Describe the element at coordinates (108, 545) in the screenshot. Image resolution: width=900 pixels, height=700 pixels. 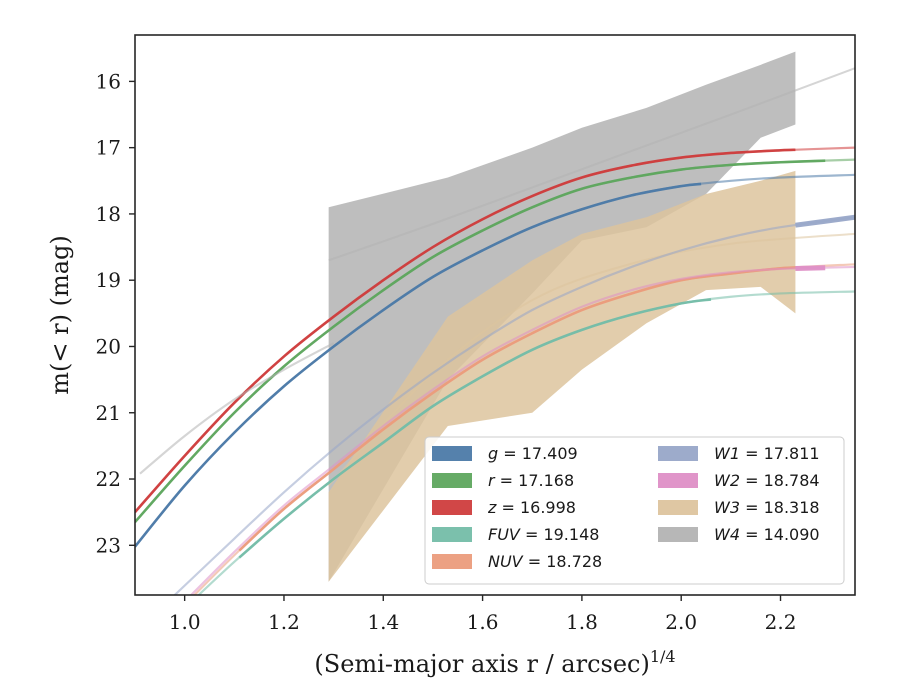
I see `y-tick-label: 23` at that location.